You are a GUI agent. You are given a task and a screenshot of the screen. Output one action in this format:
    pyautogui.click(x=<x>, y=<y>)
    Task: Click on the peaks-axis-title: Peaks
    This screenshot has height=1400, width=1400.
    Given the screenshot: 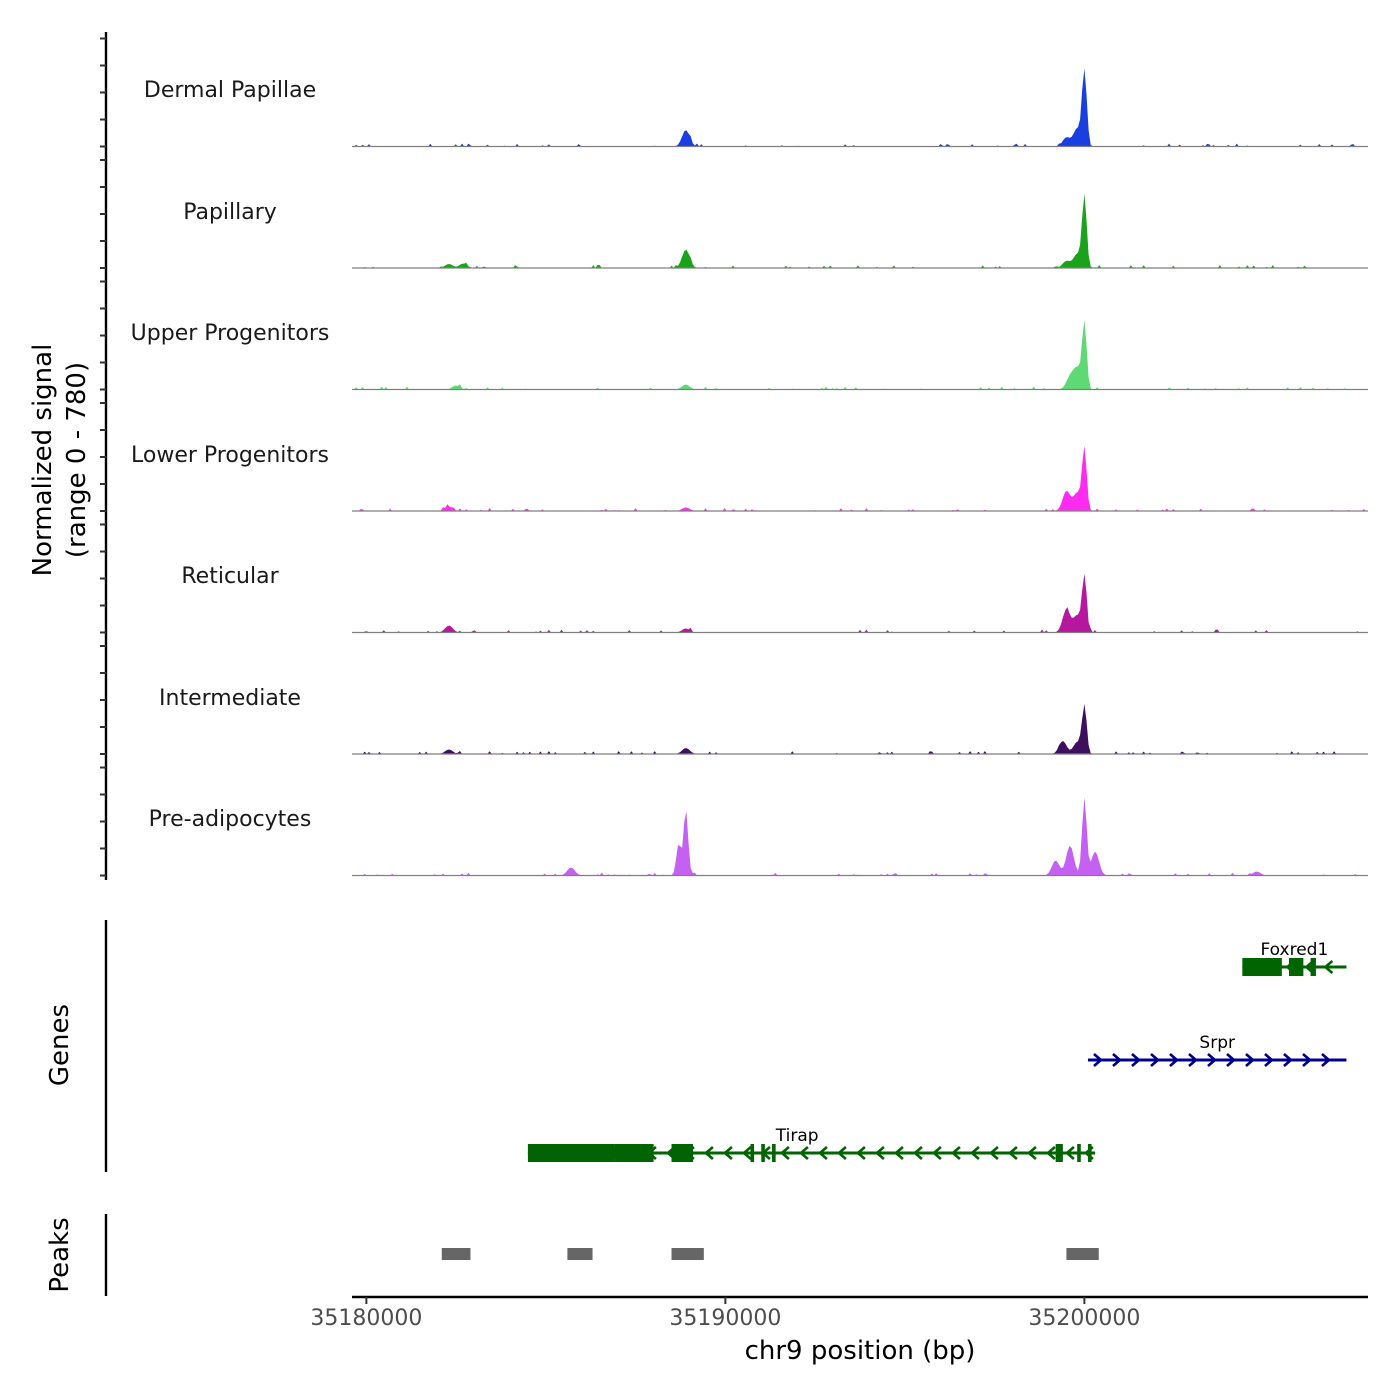 What is the action you would take?
    pyautogui.click(x=60, y=1255)
    